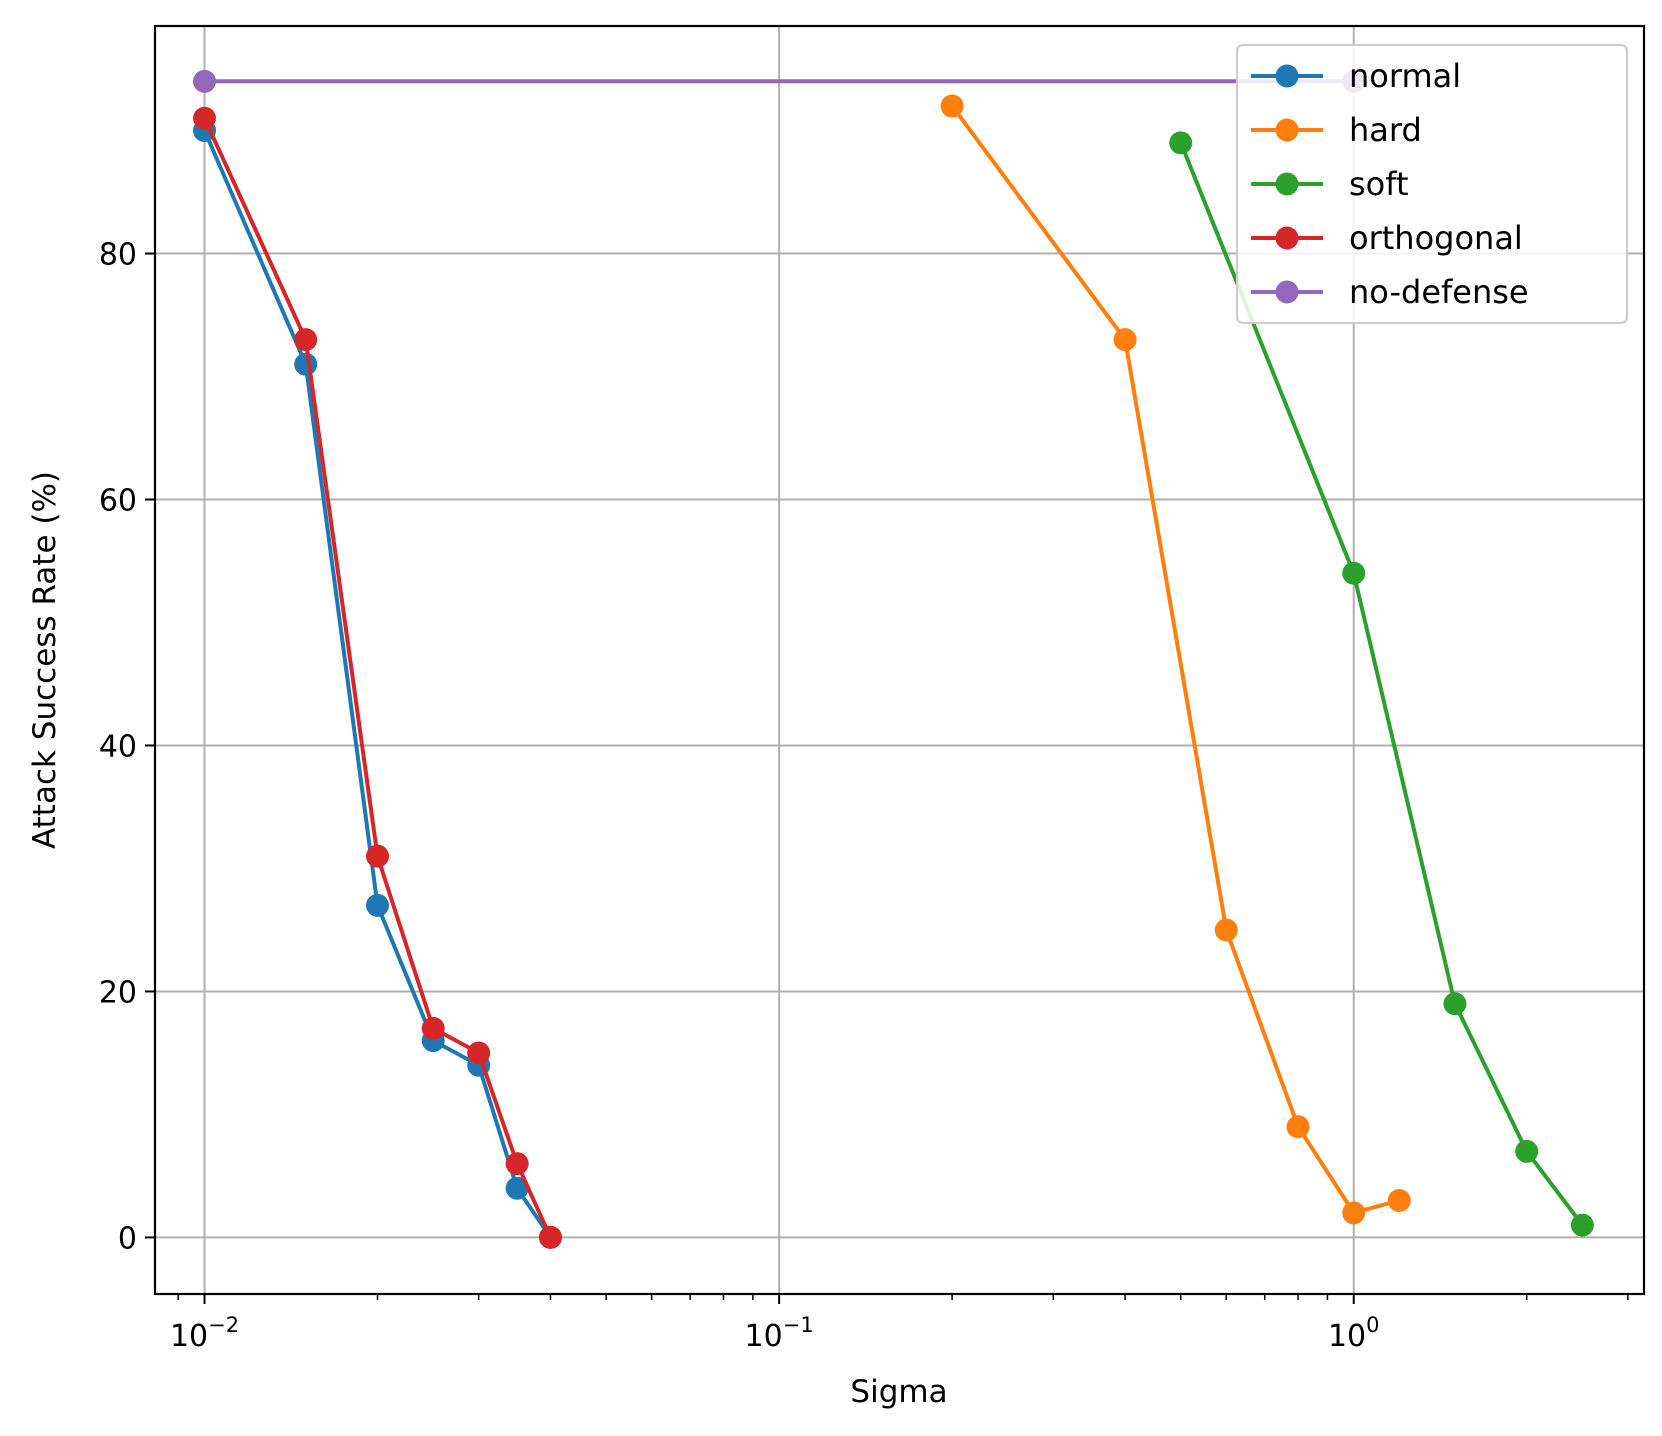 Image resolution: width=1662 pixels, height=1436 pixels. What do you see at coordinates (898, 1392) in the screenshot?
I see `x-axis-label: Sigma` at bounding box center [898, 1392].